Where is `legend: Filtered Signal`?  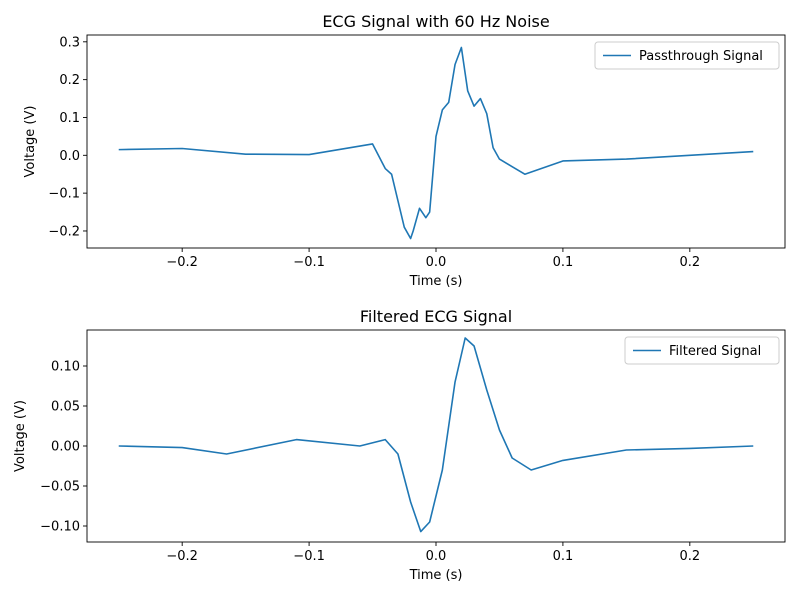 legend: Filtered Signal is located at coordinates (702, 350).